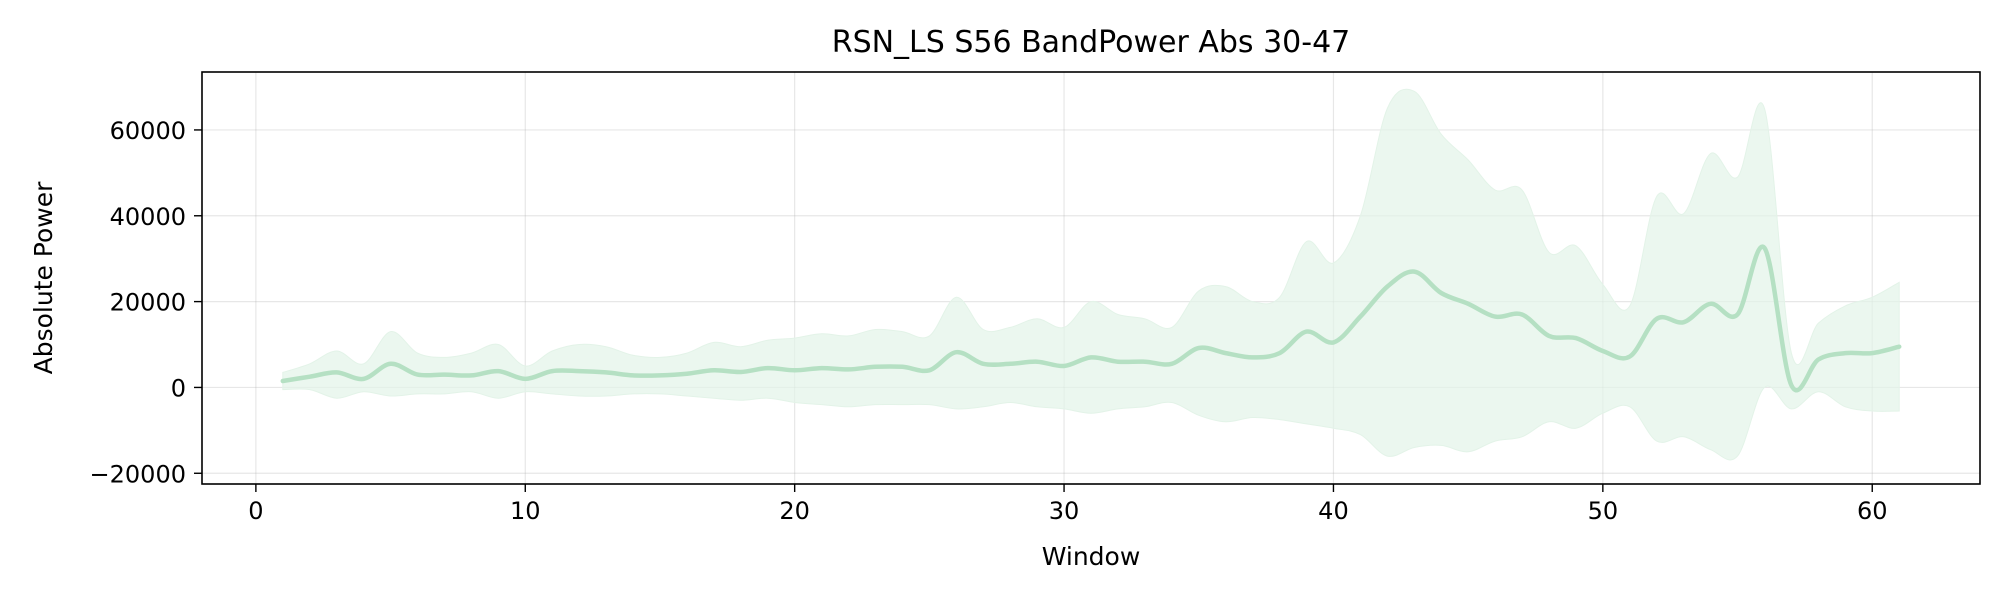  I want to click on y-axis: −20000 0 20000 40000 60000, so click(146, 302).